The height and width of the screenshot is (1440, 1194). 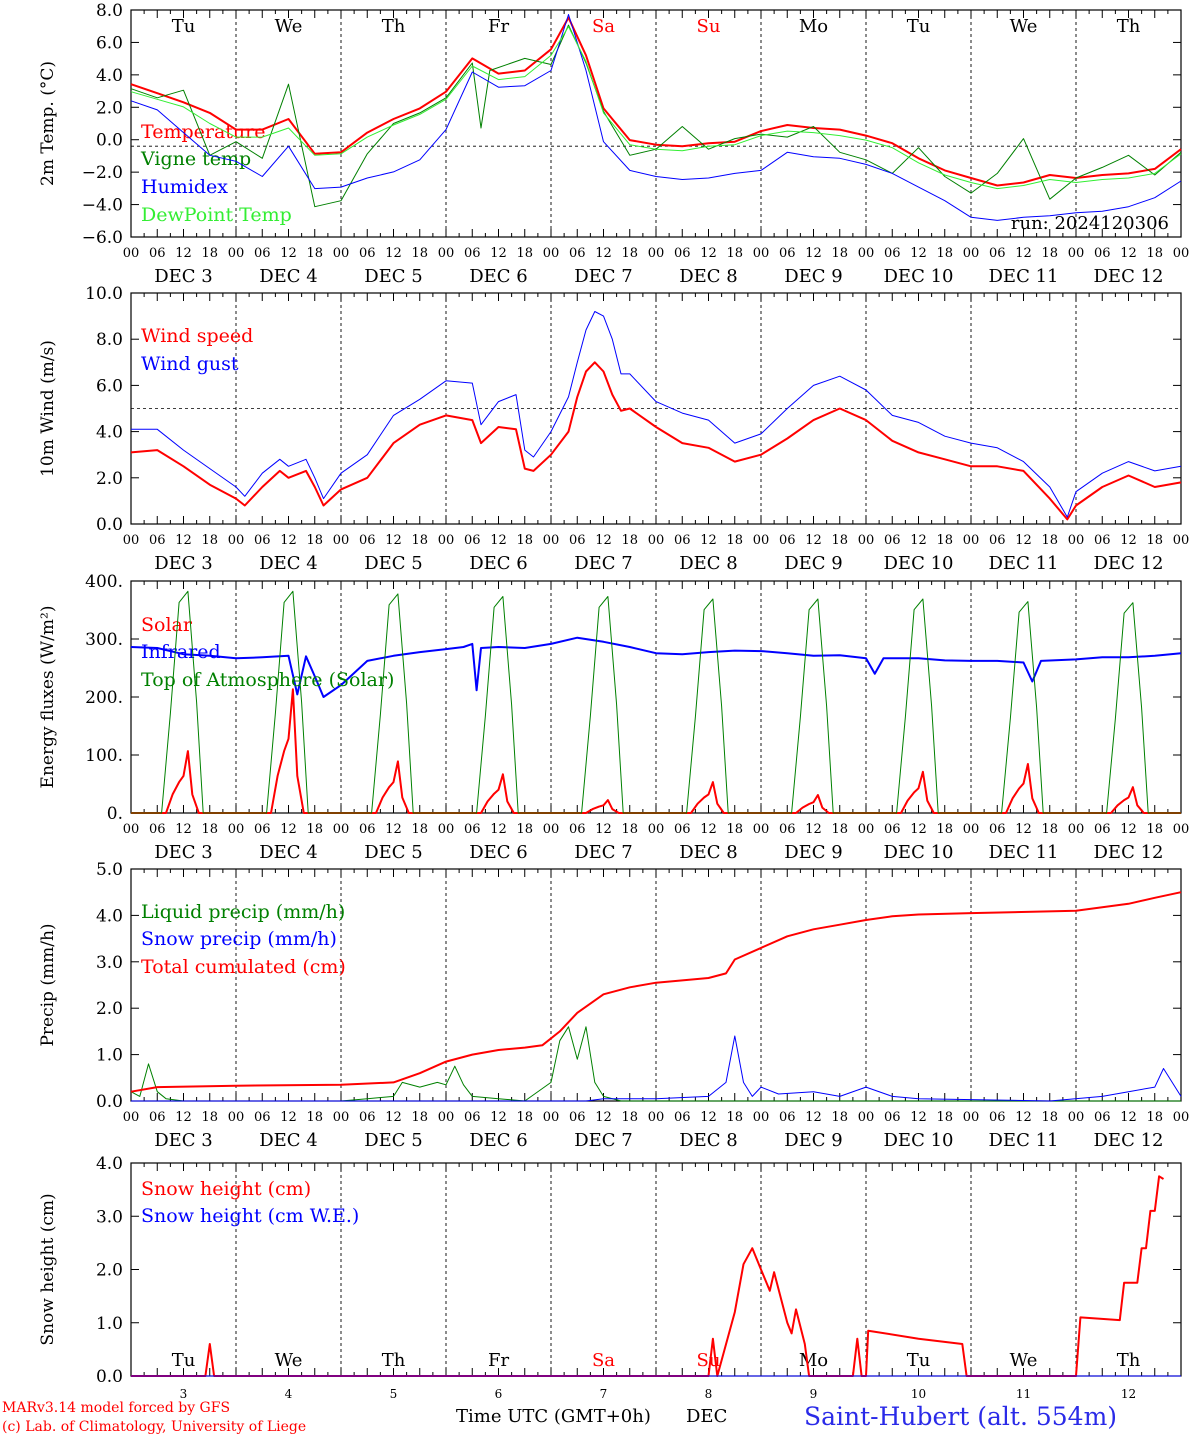 What do you see at coordinates (48, 697) in the screenshot?
I see `y-axis-label: Energy fluxes (W/m²)` at bounding box center [48, 697].